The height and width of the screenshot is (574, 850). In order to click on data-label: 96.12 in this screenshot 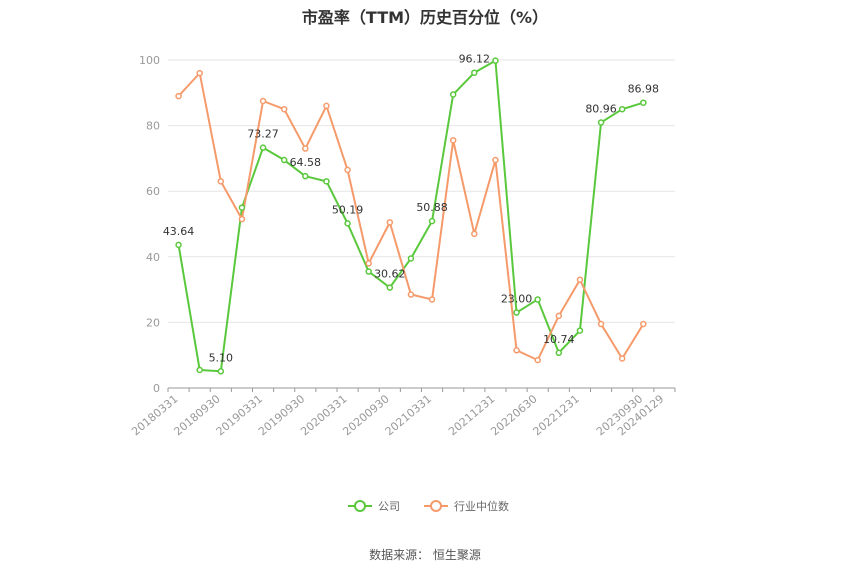, I will do `click(475, 59)`.